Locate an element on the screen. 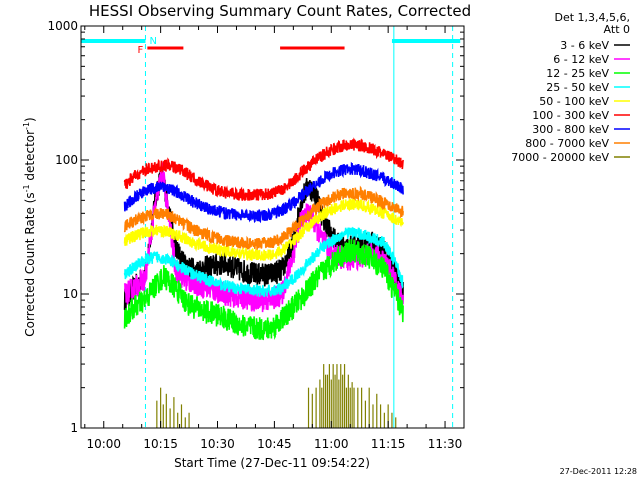  series-line-50-100-kev is located at coordinates (263, 229).